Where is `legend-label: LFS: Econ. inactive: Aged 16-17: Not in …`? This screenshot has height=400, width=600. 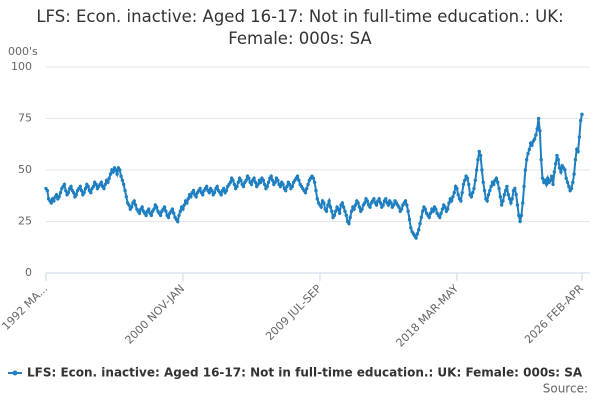 legend-label: LFS: Econ. inactive: Aged 16-17: Not in … is located at coordinates (305, 373).